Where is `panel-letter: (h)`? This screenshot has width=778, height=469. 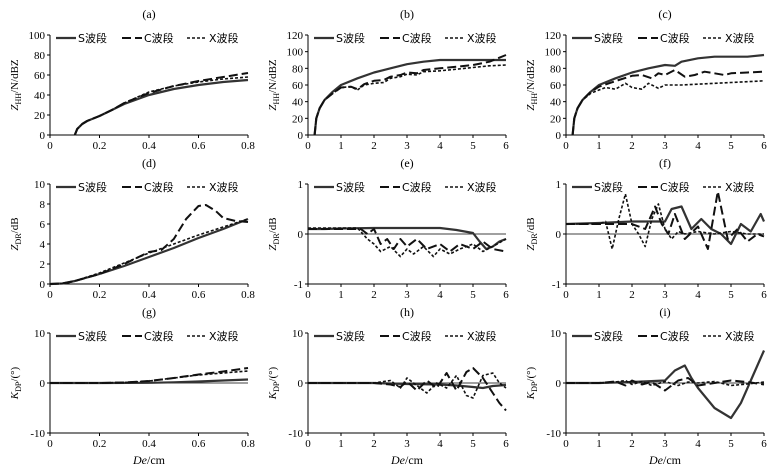 panel-letter: (h) is located at coordinates (407, 312).